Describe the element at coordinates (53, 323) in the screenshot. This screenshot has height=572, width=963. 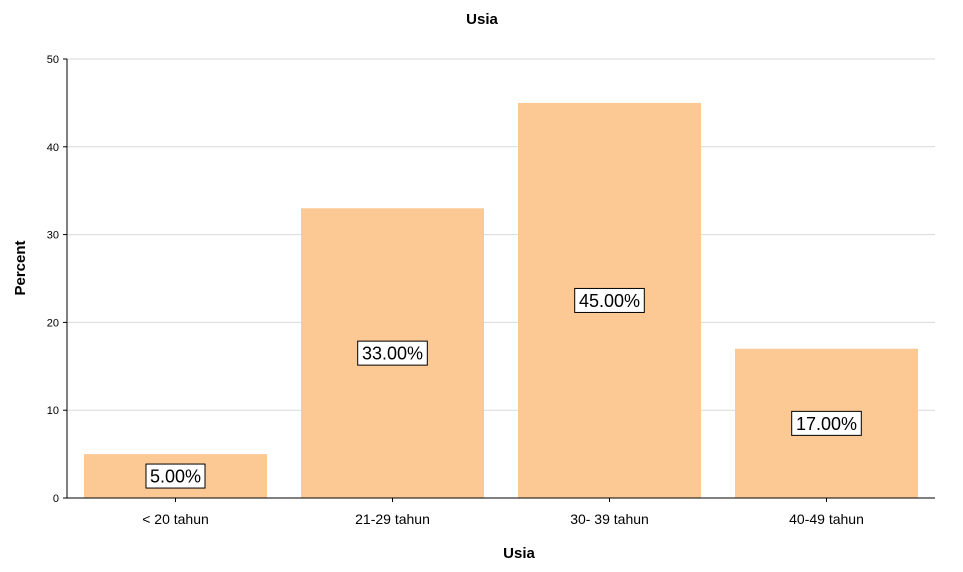
I see `y-tick-label: 20` at that location.